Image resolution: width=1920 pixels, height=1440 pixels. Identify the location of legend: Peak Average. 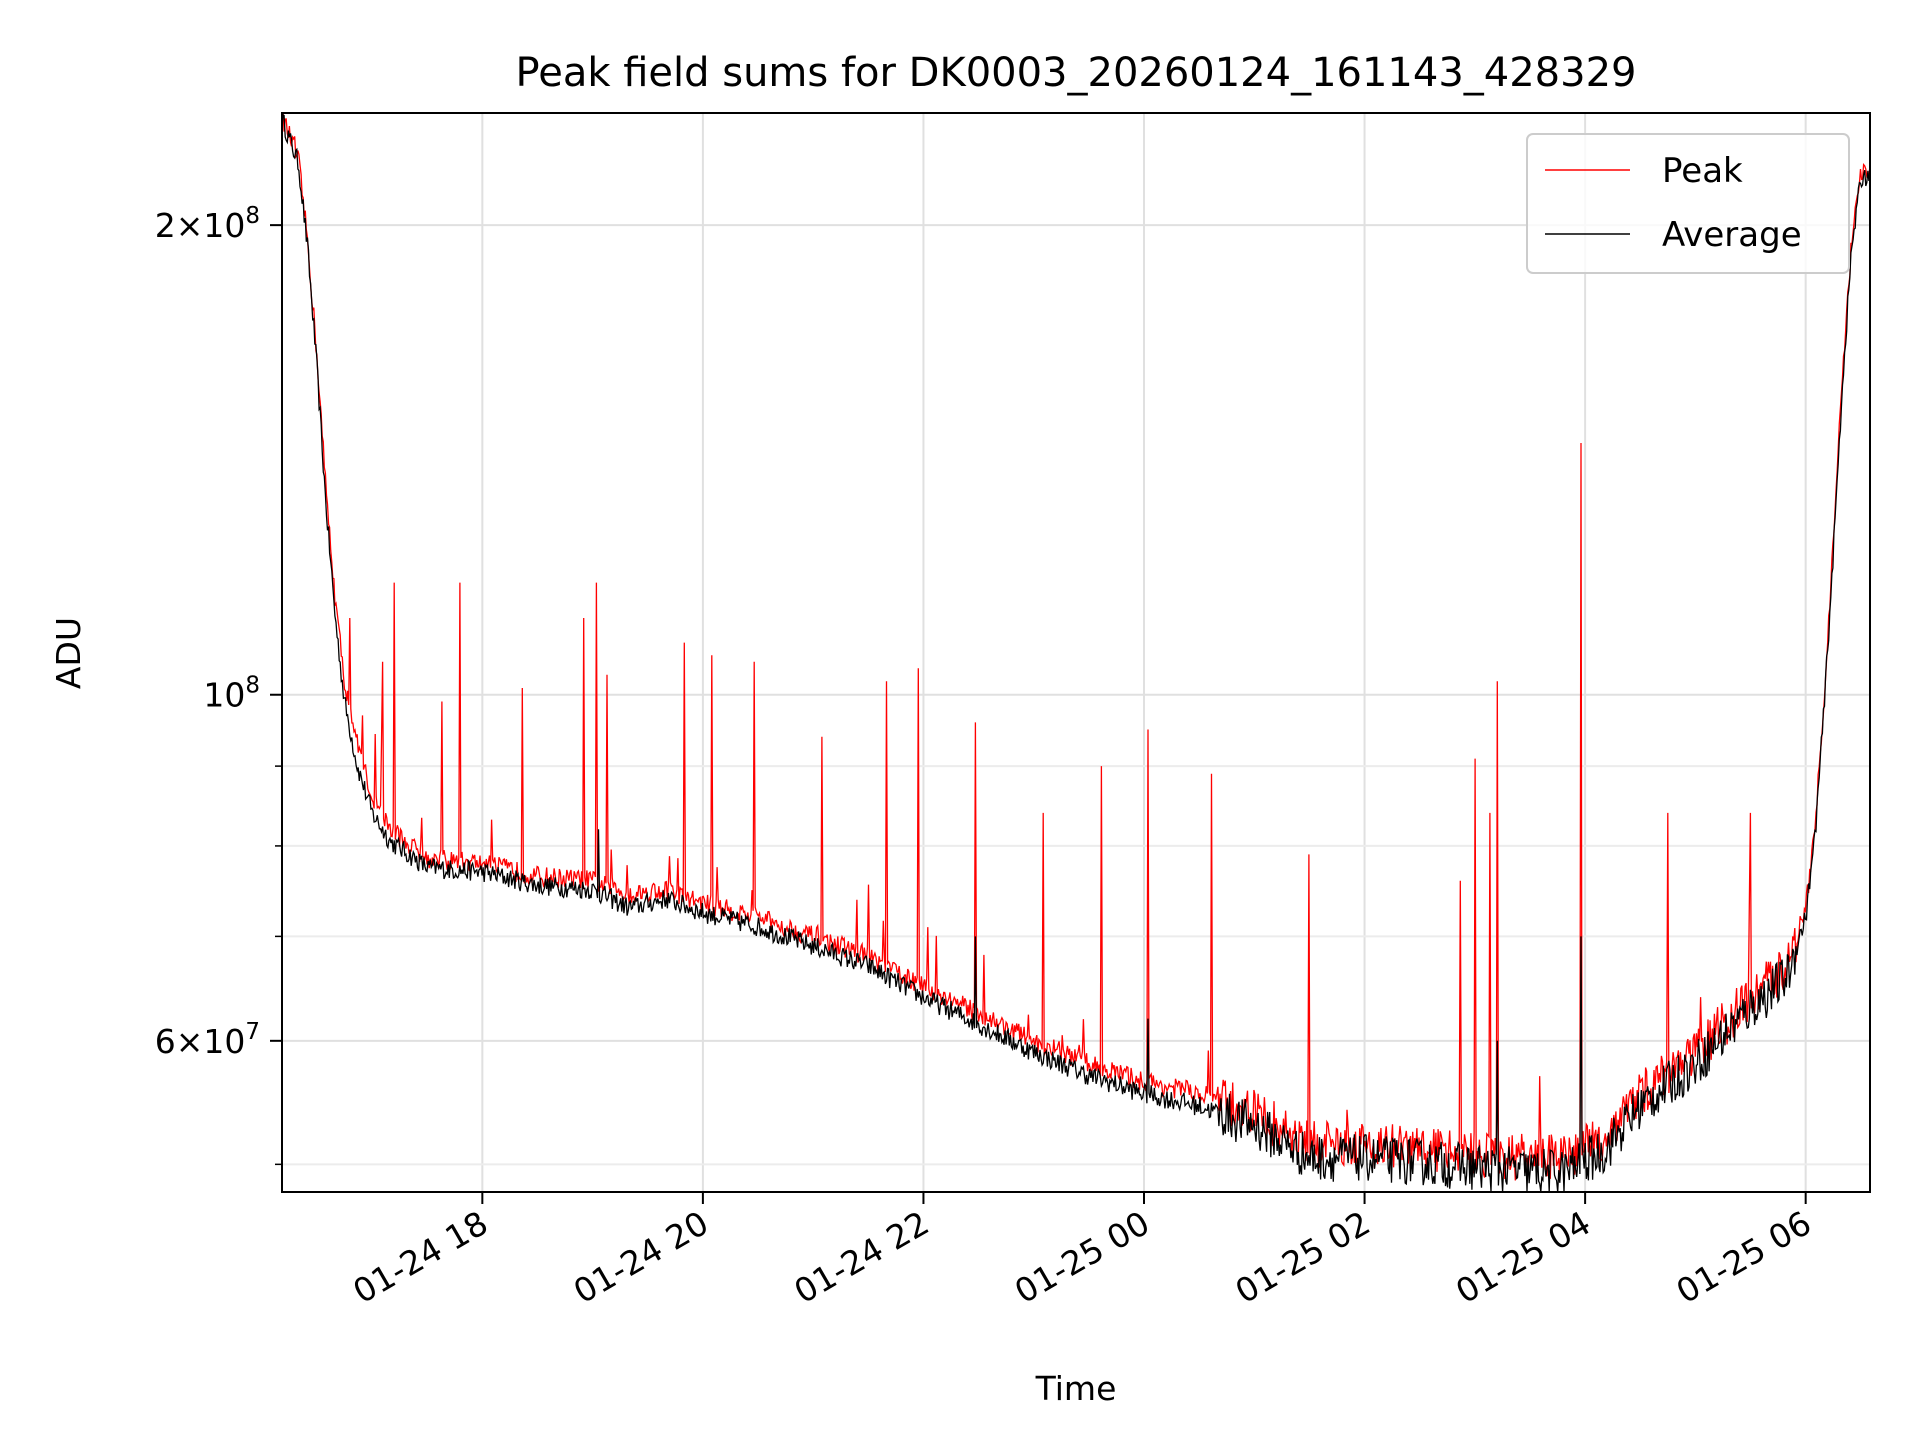
(1688, 203).